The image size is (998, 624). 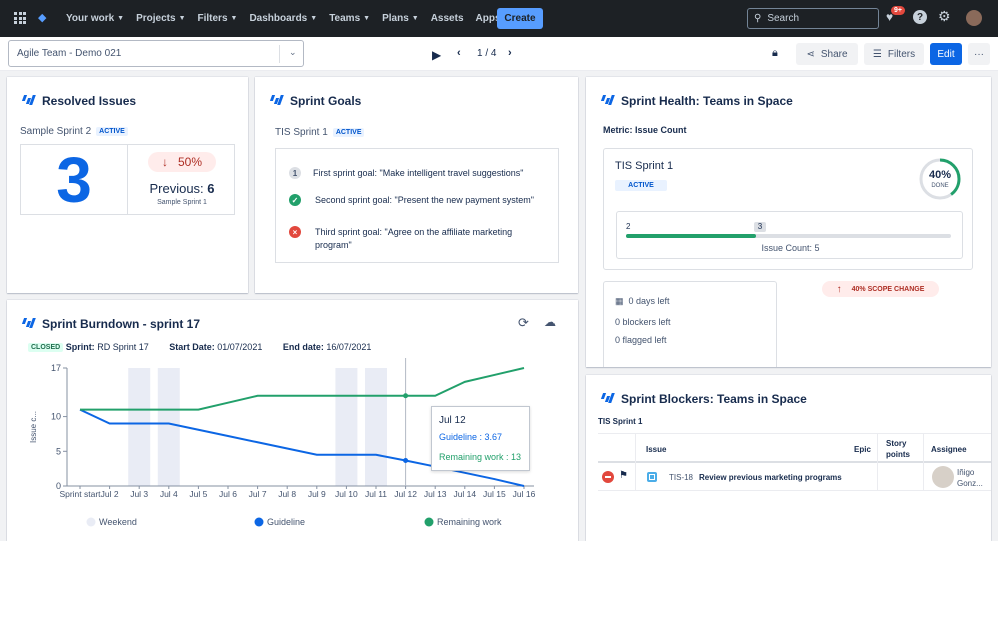 What do you see at coordinates (459, 53) in the screenshot?
I see `previous-page-icon: ‹` at bounding box center [459, 53].